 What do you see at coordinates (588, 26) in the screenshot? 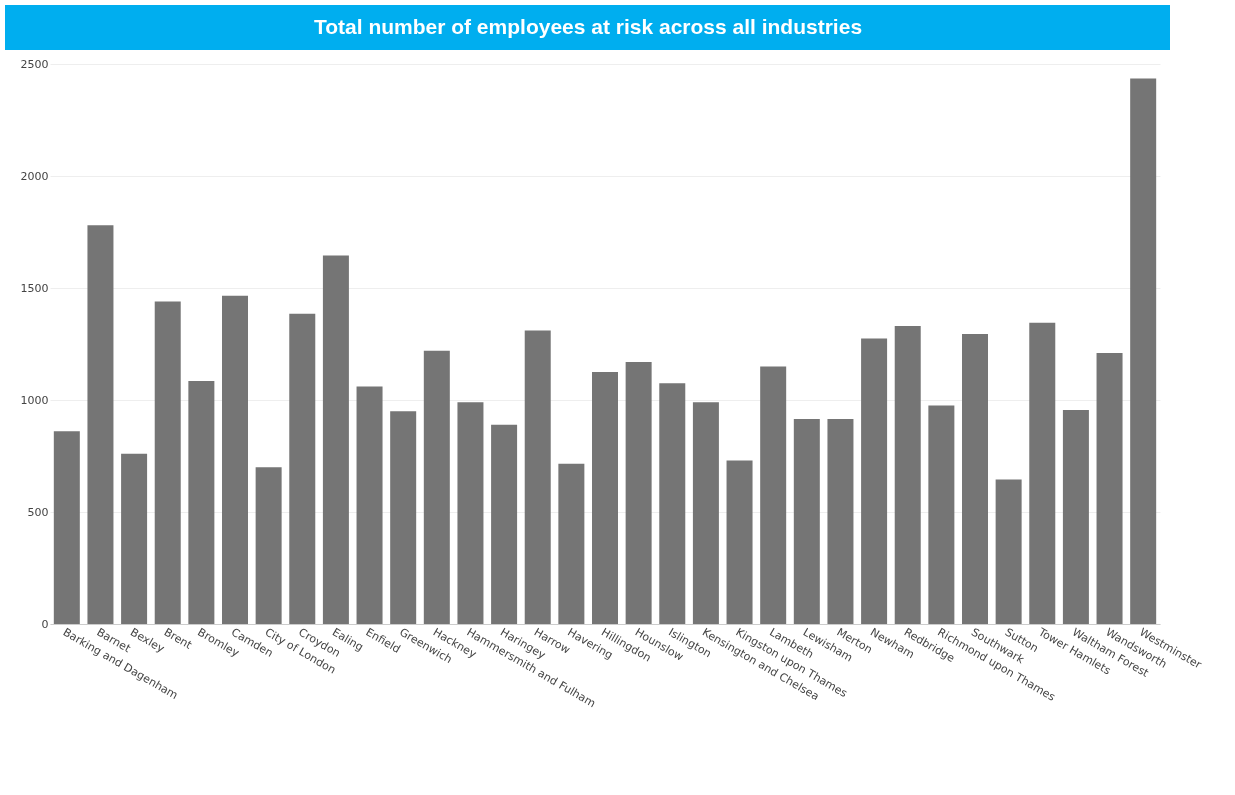
I see `chart-title: Total number of employees at risk across all industries` at bounding box center [588, 26].